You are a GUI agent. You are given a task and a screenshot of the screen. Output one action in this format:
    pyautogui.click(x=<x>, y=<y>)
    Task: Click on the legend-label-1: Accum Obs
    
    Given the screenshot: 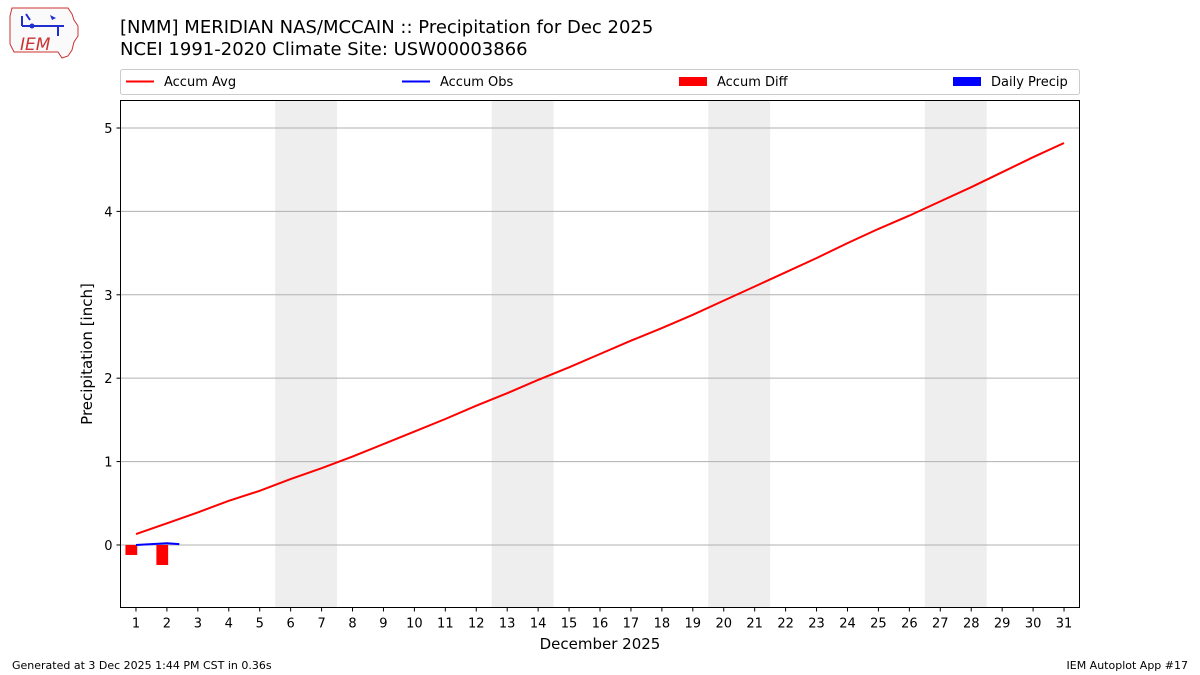 What is the action you would take?
    pyautogui.click(x=476, y=82)
    